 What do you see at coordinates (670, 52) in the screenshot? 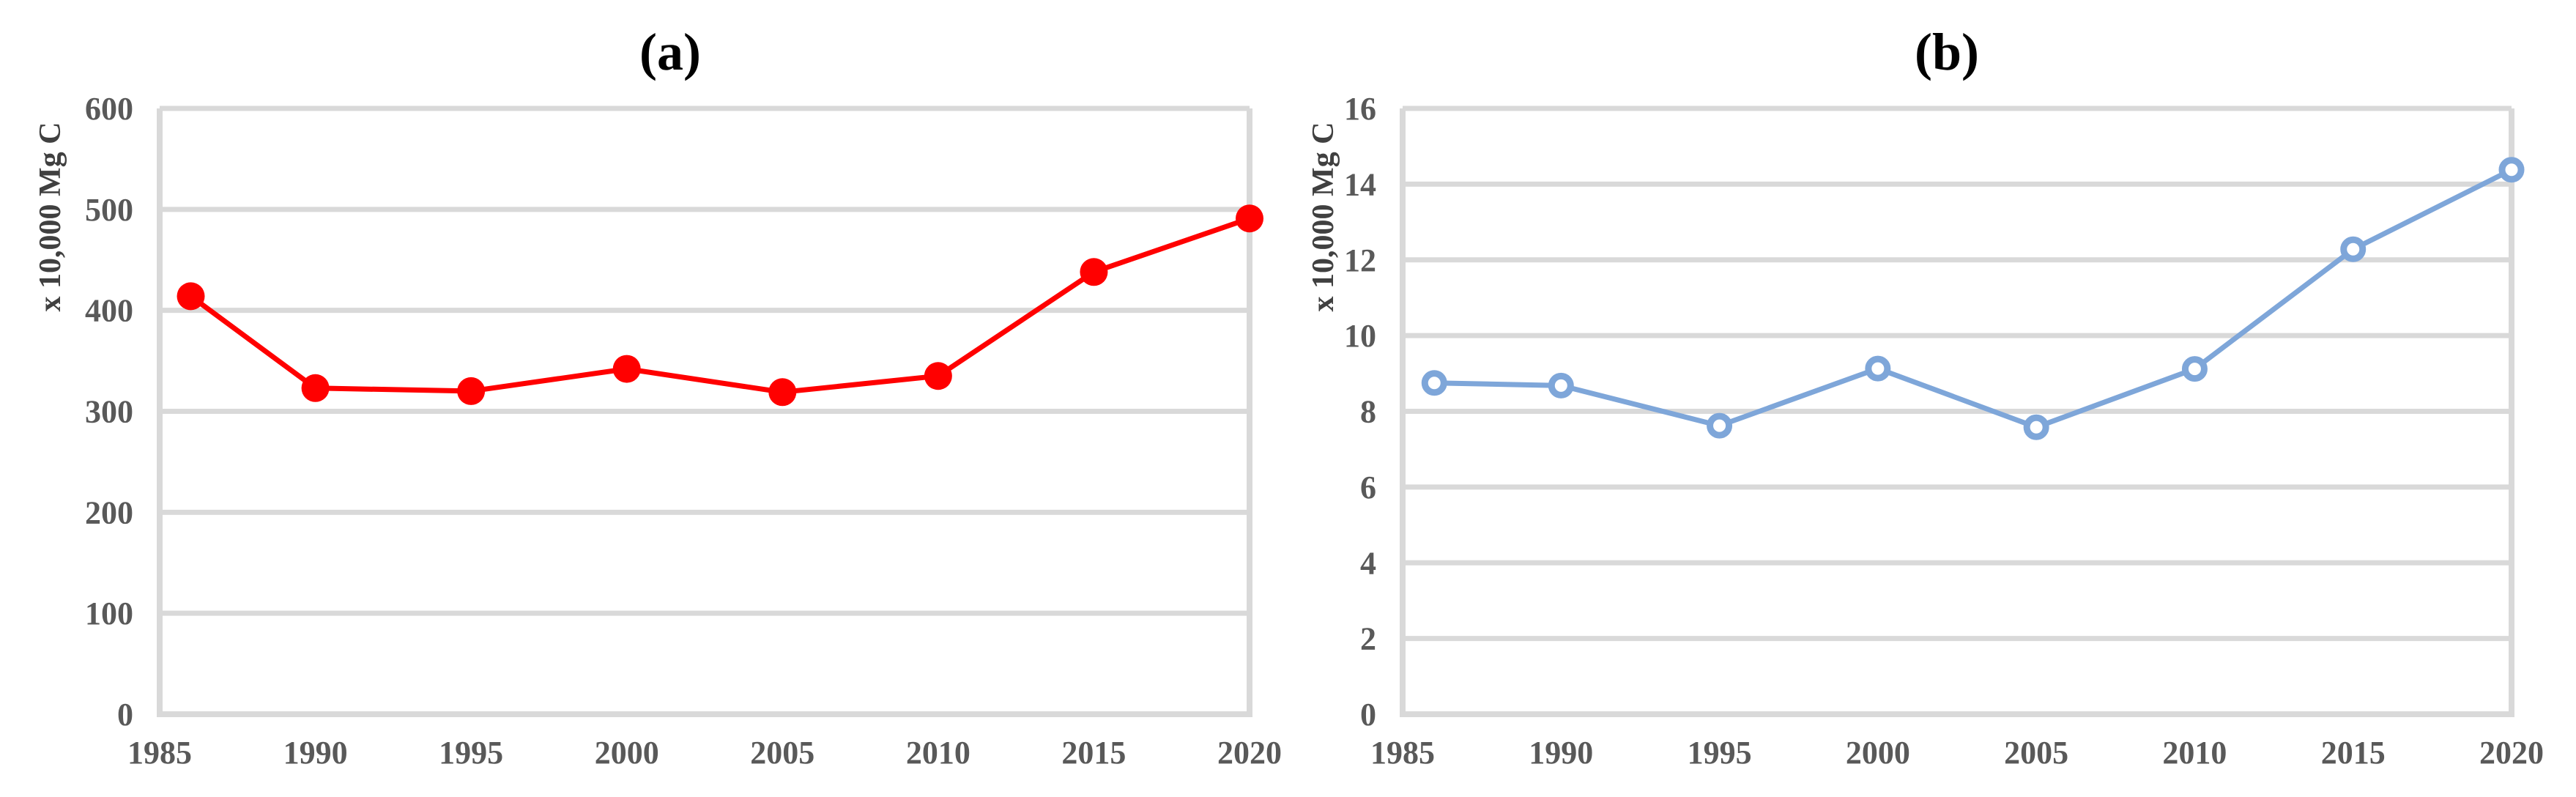
I see `chart-a-title: (a)` at bounding box center [670, 52].